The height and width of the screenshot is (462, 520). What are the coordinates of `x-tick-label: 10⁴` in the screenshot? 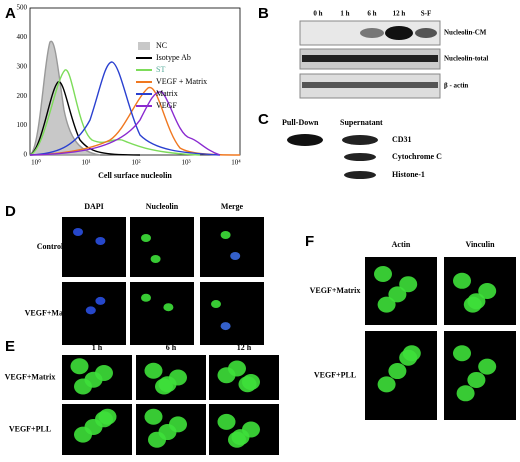 It's located at (236, 163).